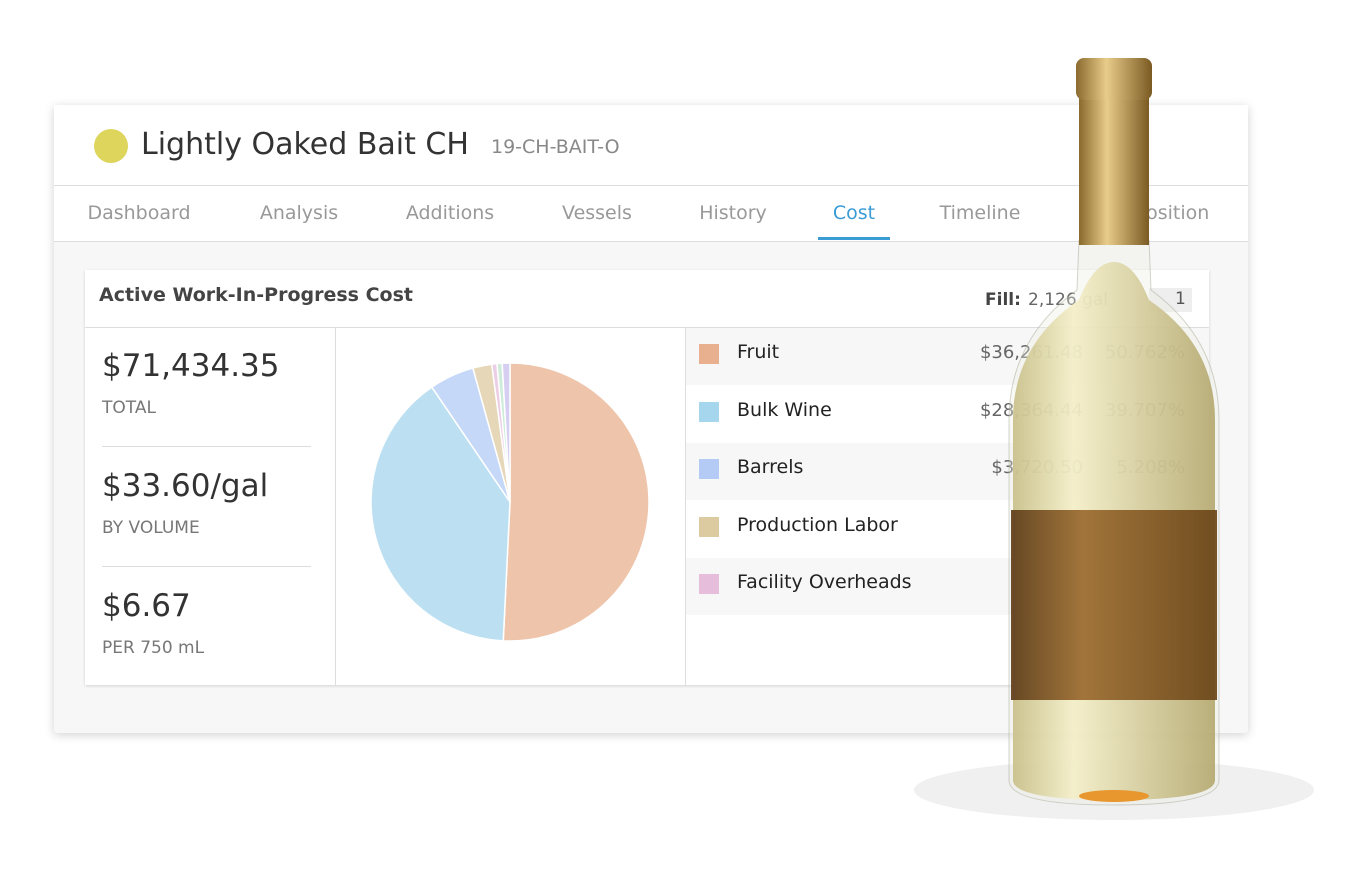  Describe the element at coordinates (299, 213) in the screenshot. I see `tab: Analysis` at that location.